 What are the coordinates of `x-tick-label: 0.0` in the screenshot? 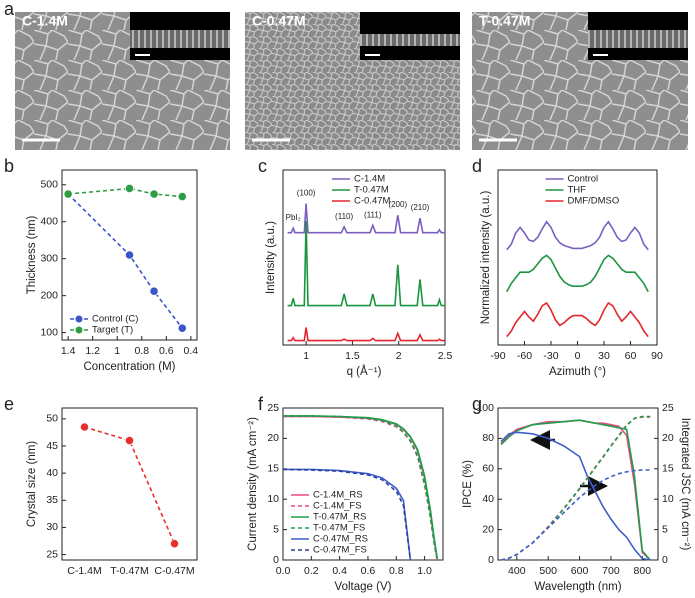 It's located at (283, 571).